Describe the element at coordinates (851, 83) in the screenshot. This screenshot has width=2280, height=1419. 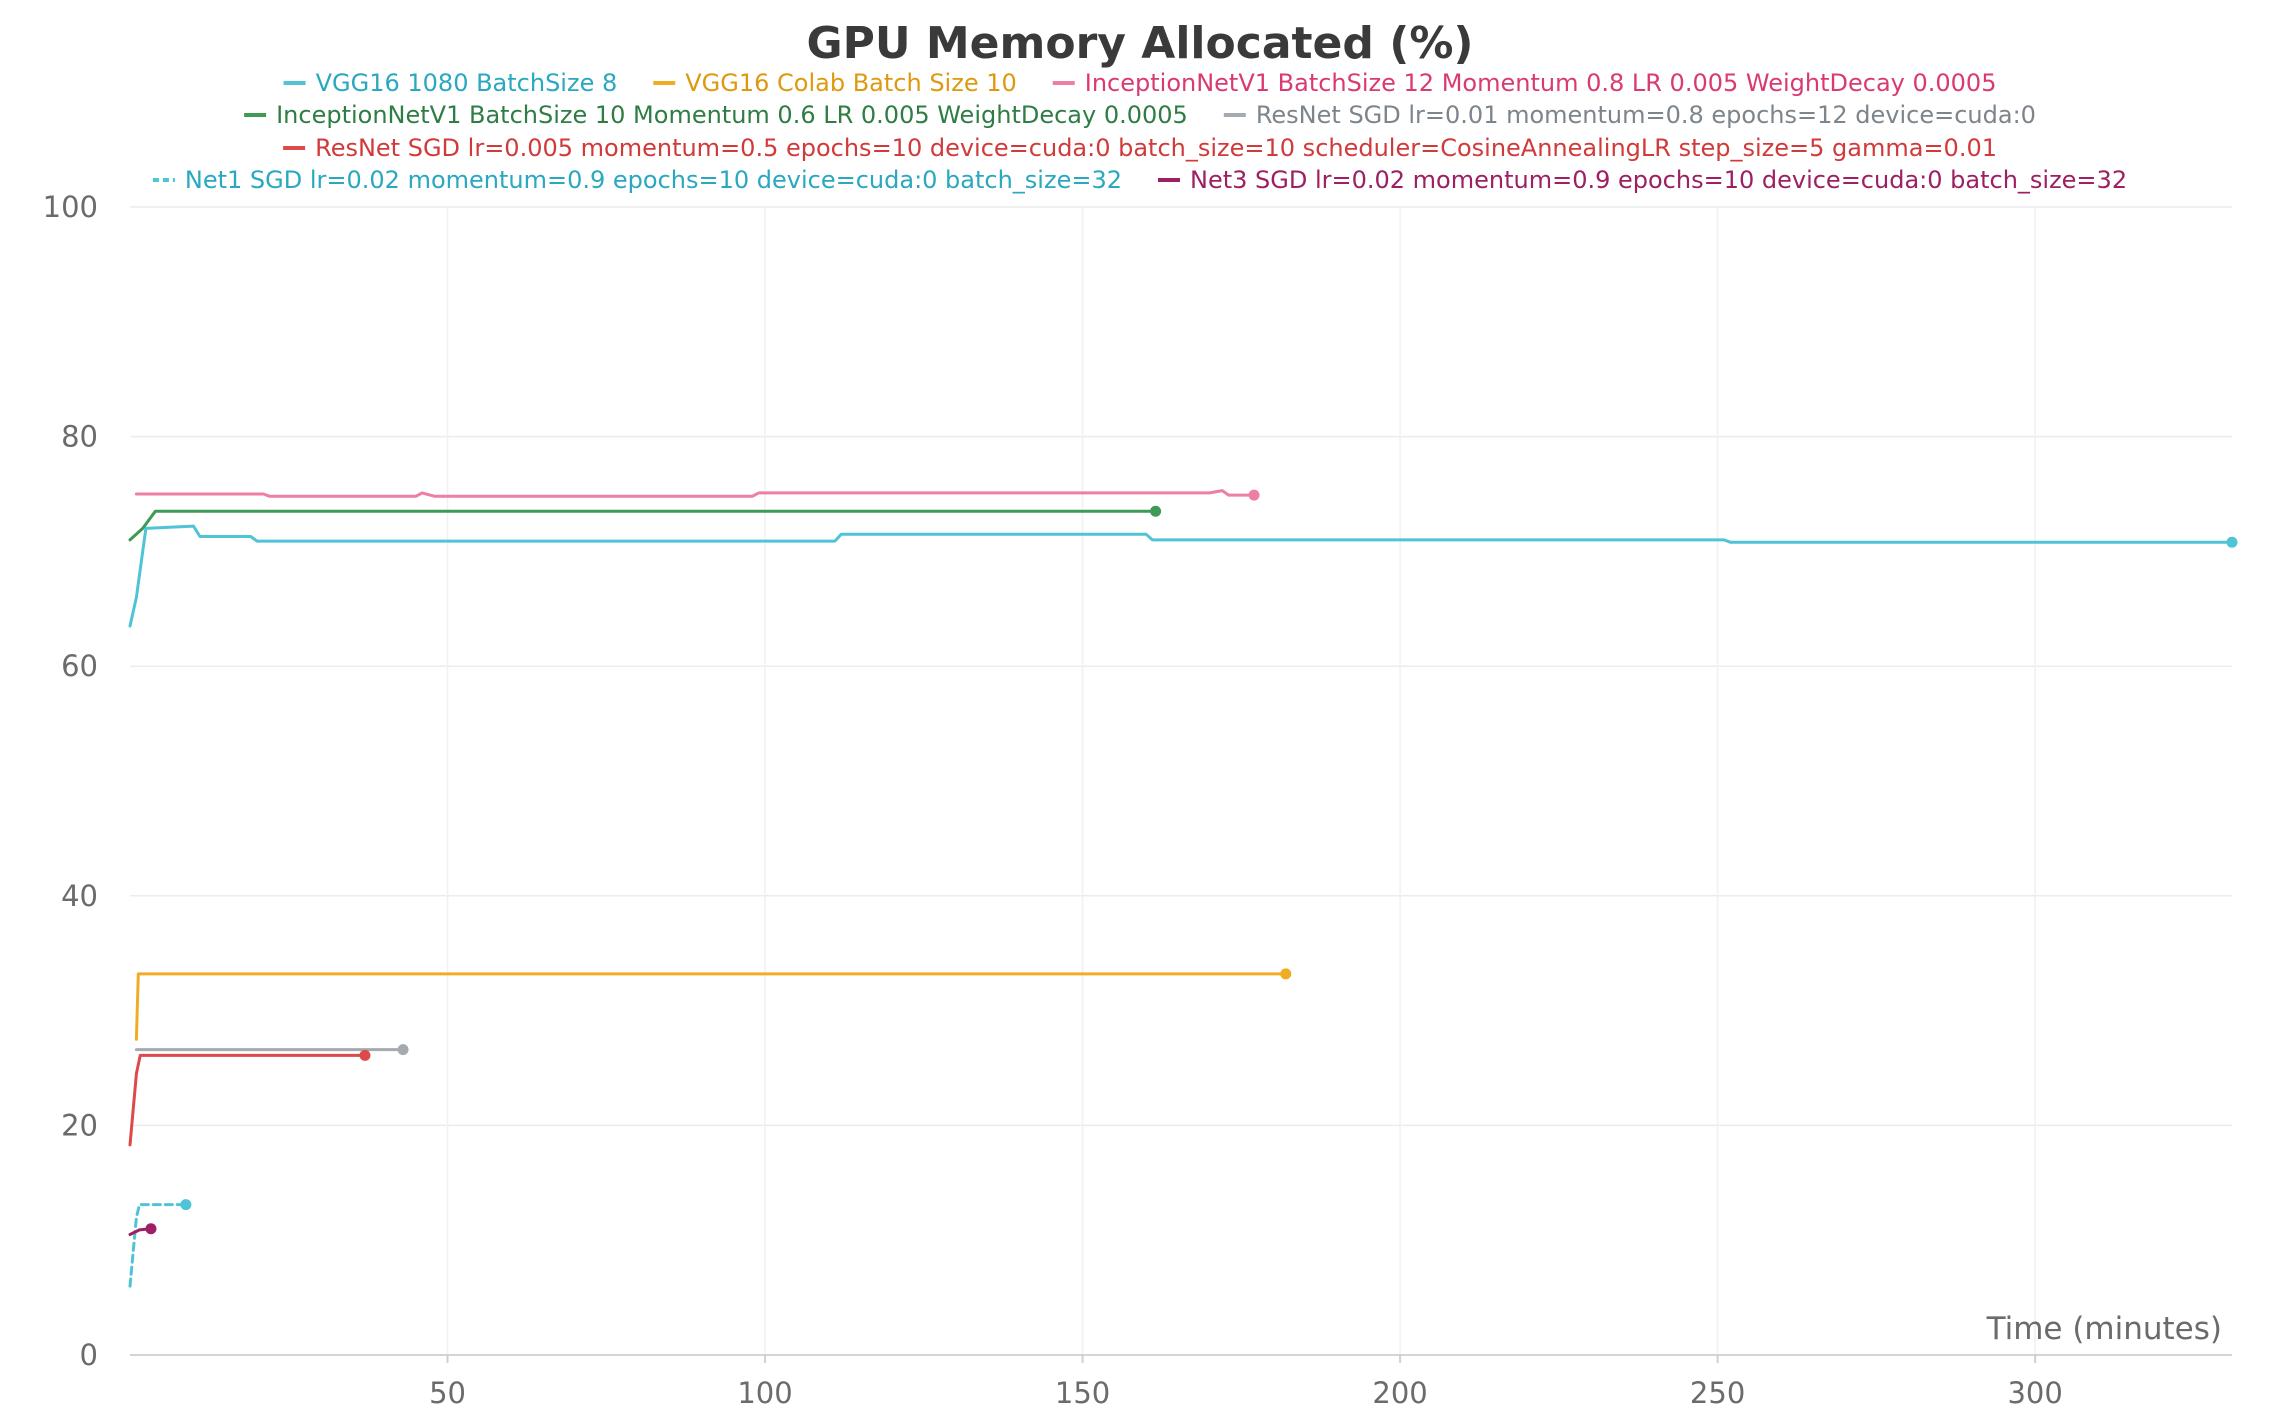
I see `legend-label: VGG16 Colab Batch Size 10` at that location.